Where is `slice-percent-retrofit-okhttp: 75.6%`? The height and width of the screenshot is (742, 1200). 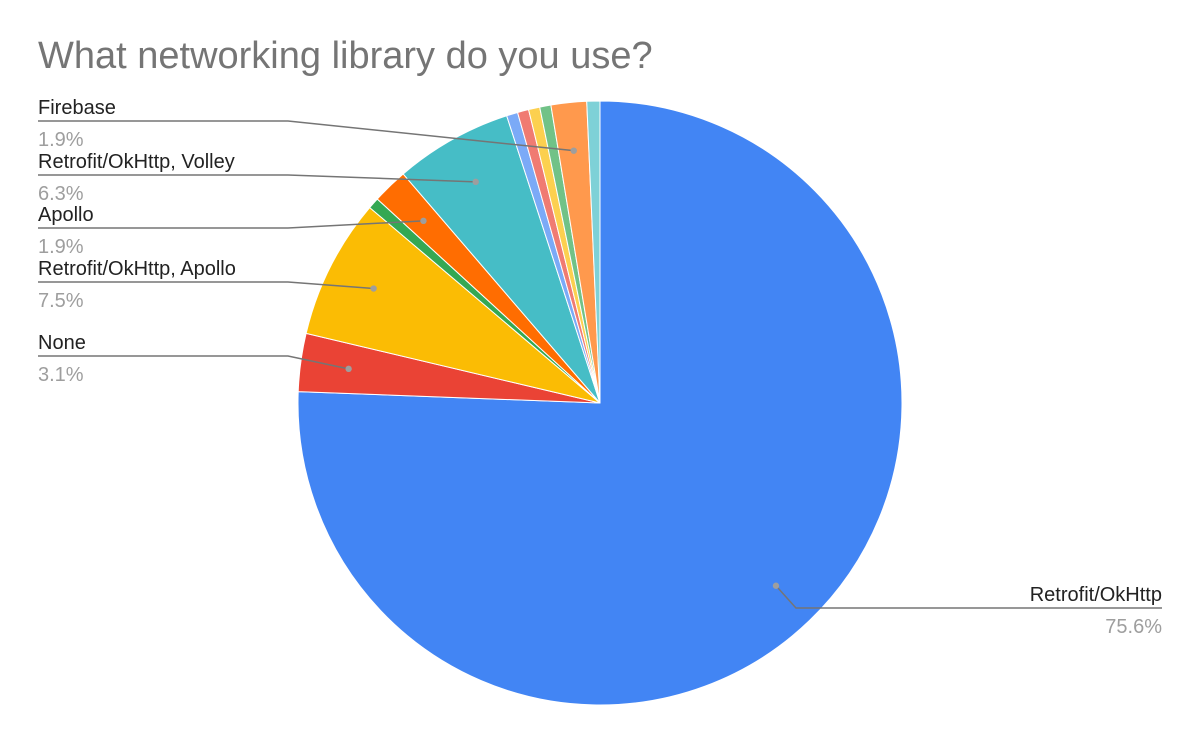
slice-percent-retrofit-okhttp: 75.6% is located at coordinates (1133, 627).